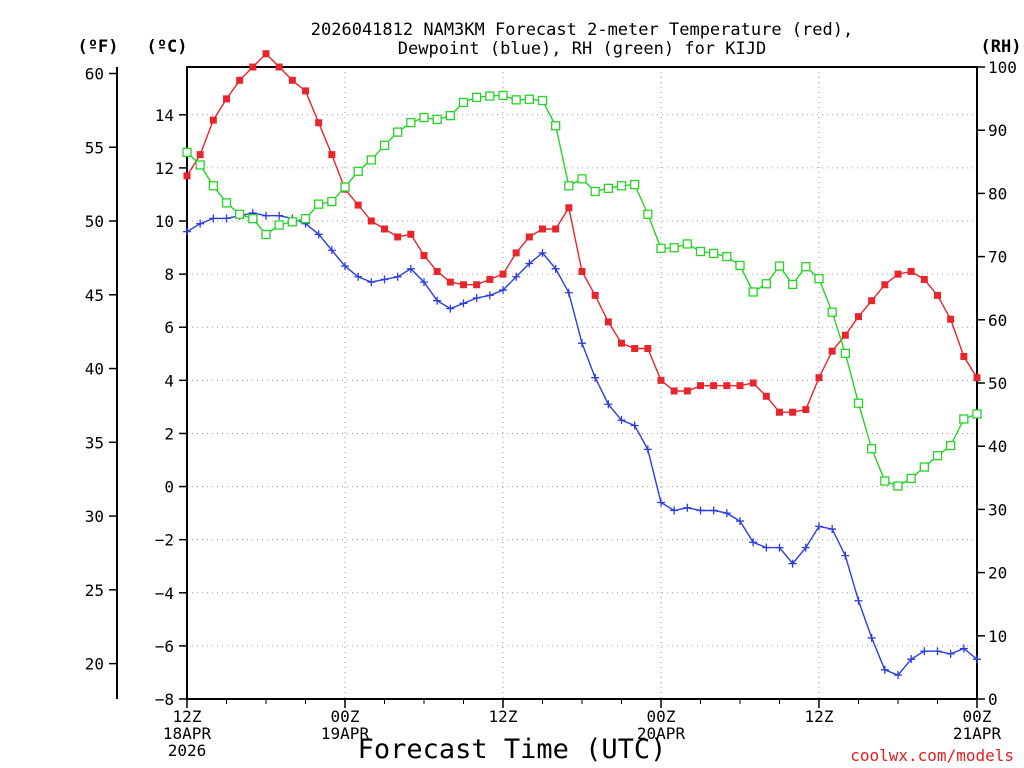 The height and width of the screenshot is (768, 1024). I want to click on celsius-tick-label: 8, so click(169, 274).